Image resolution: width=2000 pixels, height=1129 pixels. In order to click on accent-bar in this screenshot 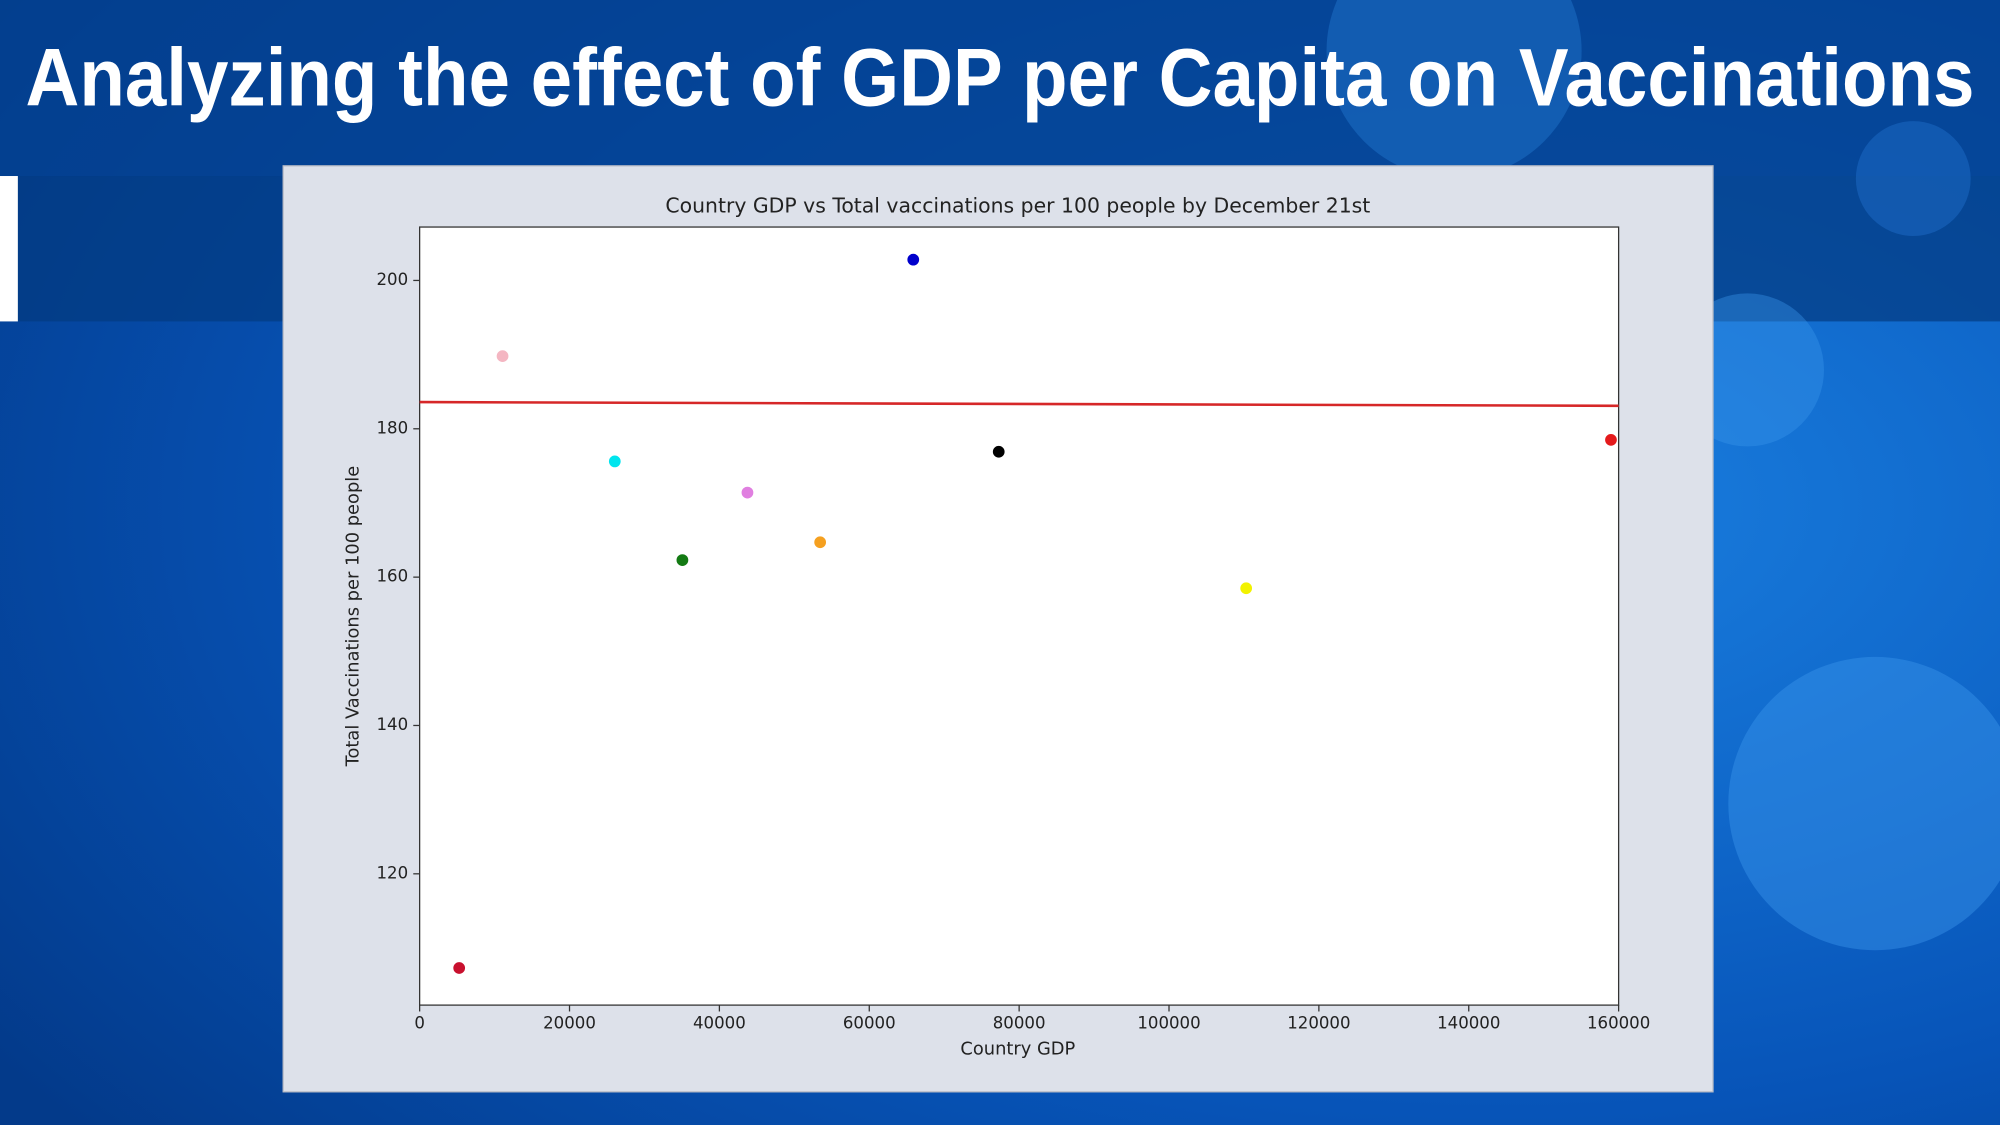, I will do `click(9, 249)`.